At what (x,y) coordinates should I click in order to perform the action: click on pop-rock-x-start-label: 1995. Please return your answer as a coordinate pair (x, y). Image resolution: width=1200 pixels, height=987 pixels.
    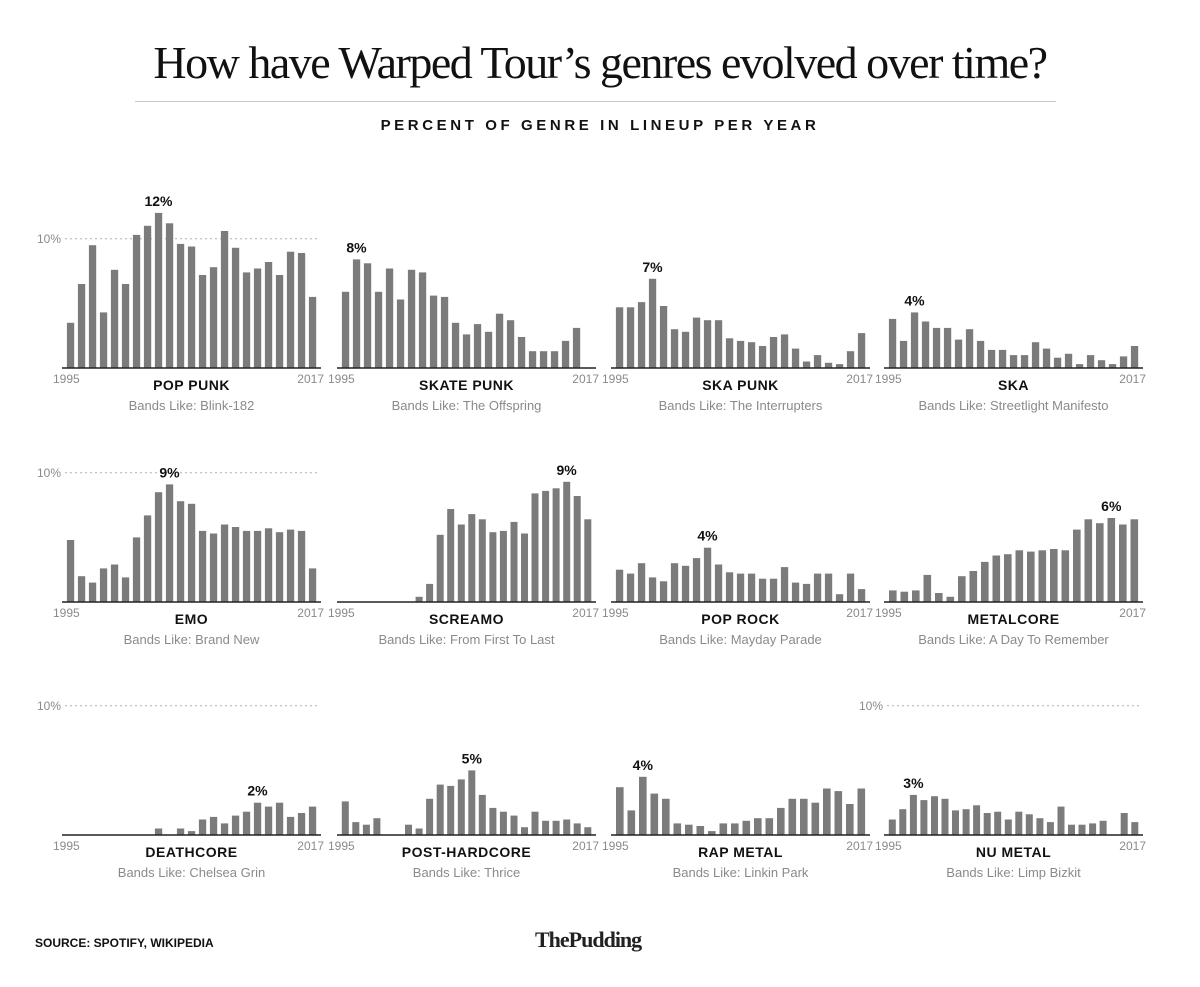
    Looking at the image, I should click on (615, 613).